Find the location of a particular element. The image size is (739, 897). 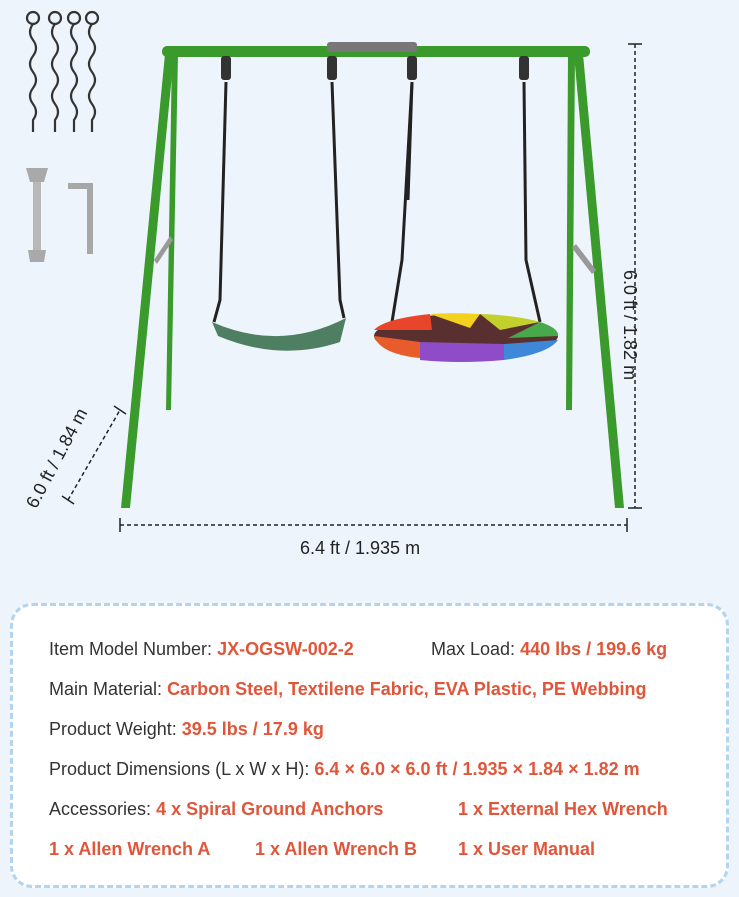

weight-row: Product Weight: 39.5 lbs / 17.9 kg is located at coordinates (186, 729).